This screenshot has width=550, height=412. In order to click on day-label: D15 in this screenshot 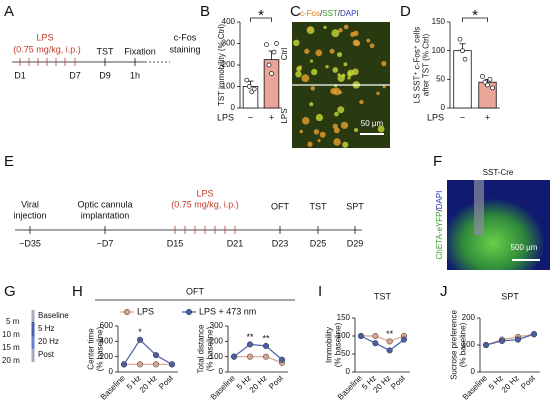, I will do `click(175, 243)`.